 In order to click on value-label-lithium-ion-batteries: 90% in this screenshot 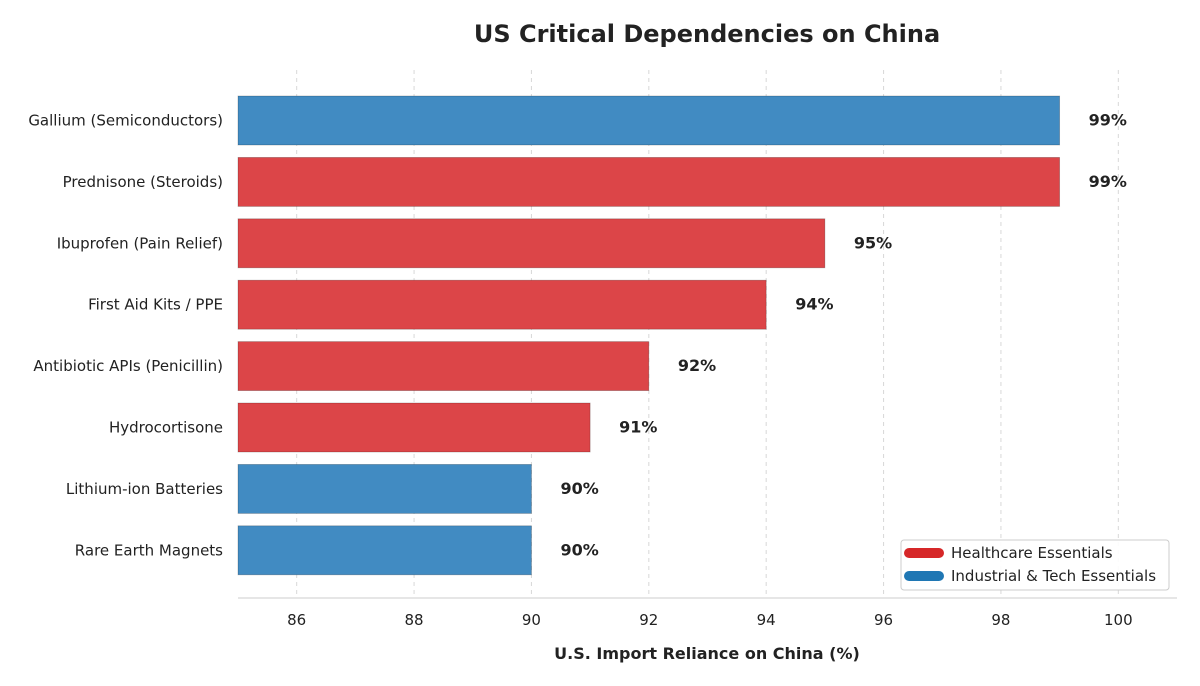, I will do `click(579, 488)`.